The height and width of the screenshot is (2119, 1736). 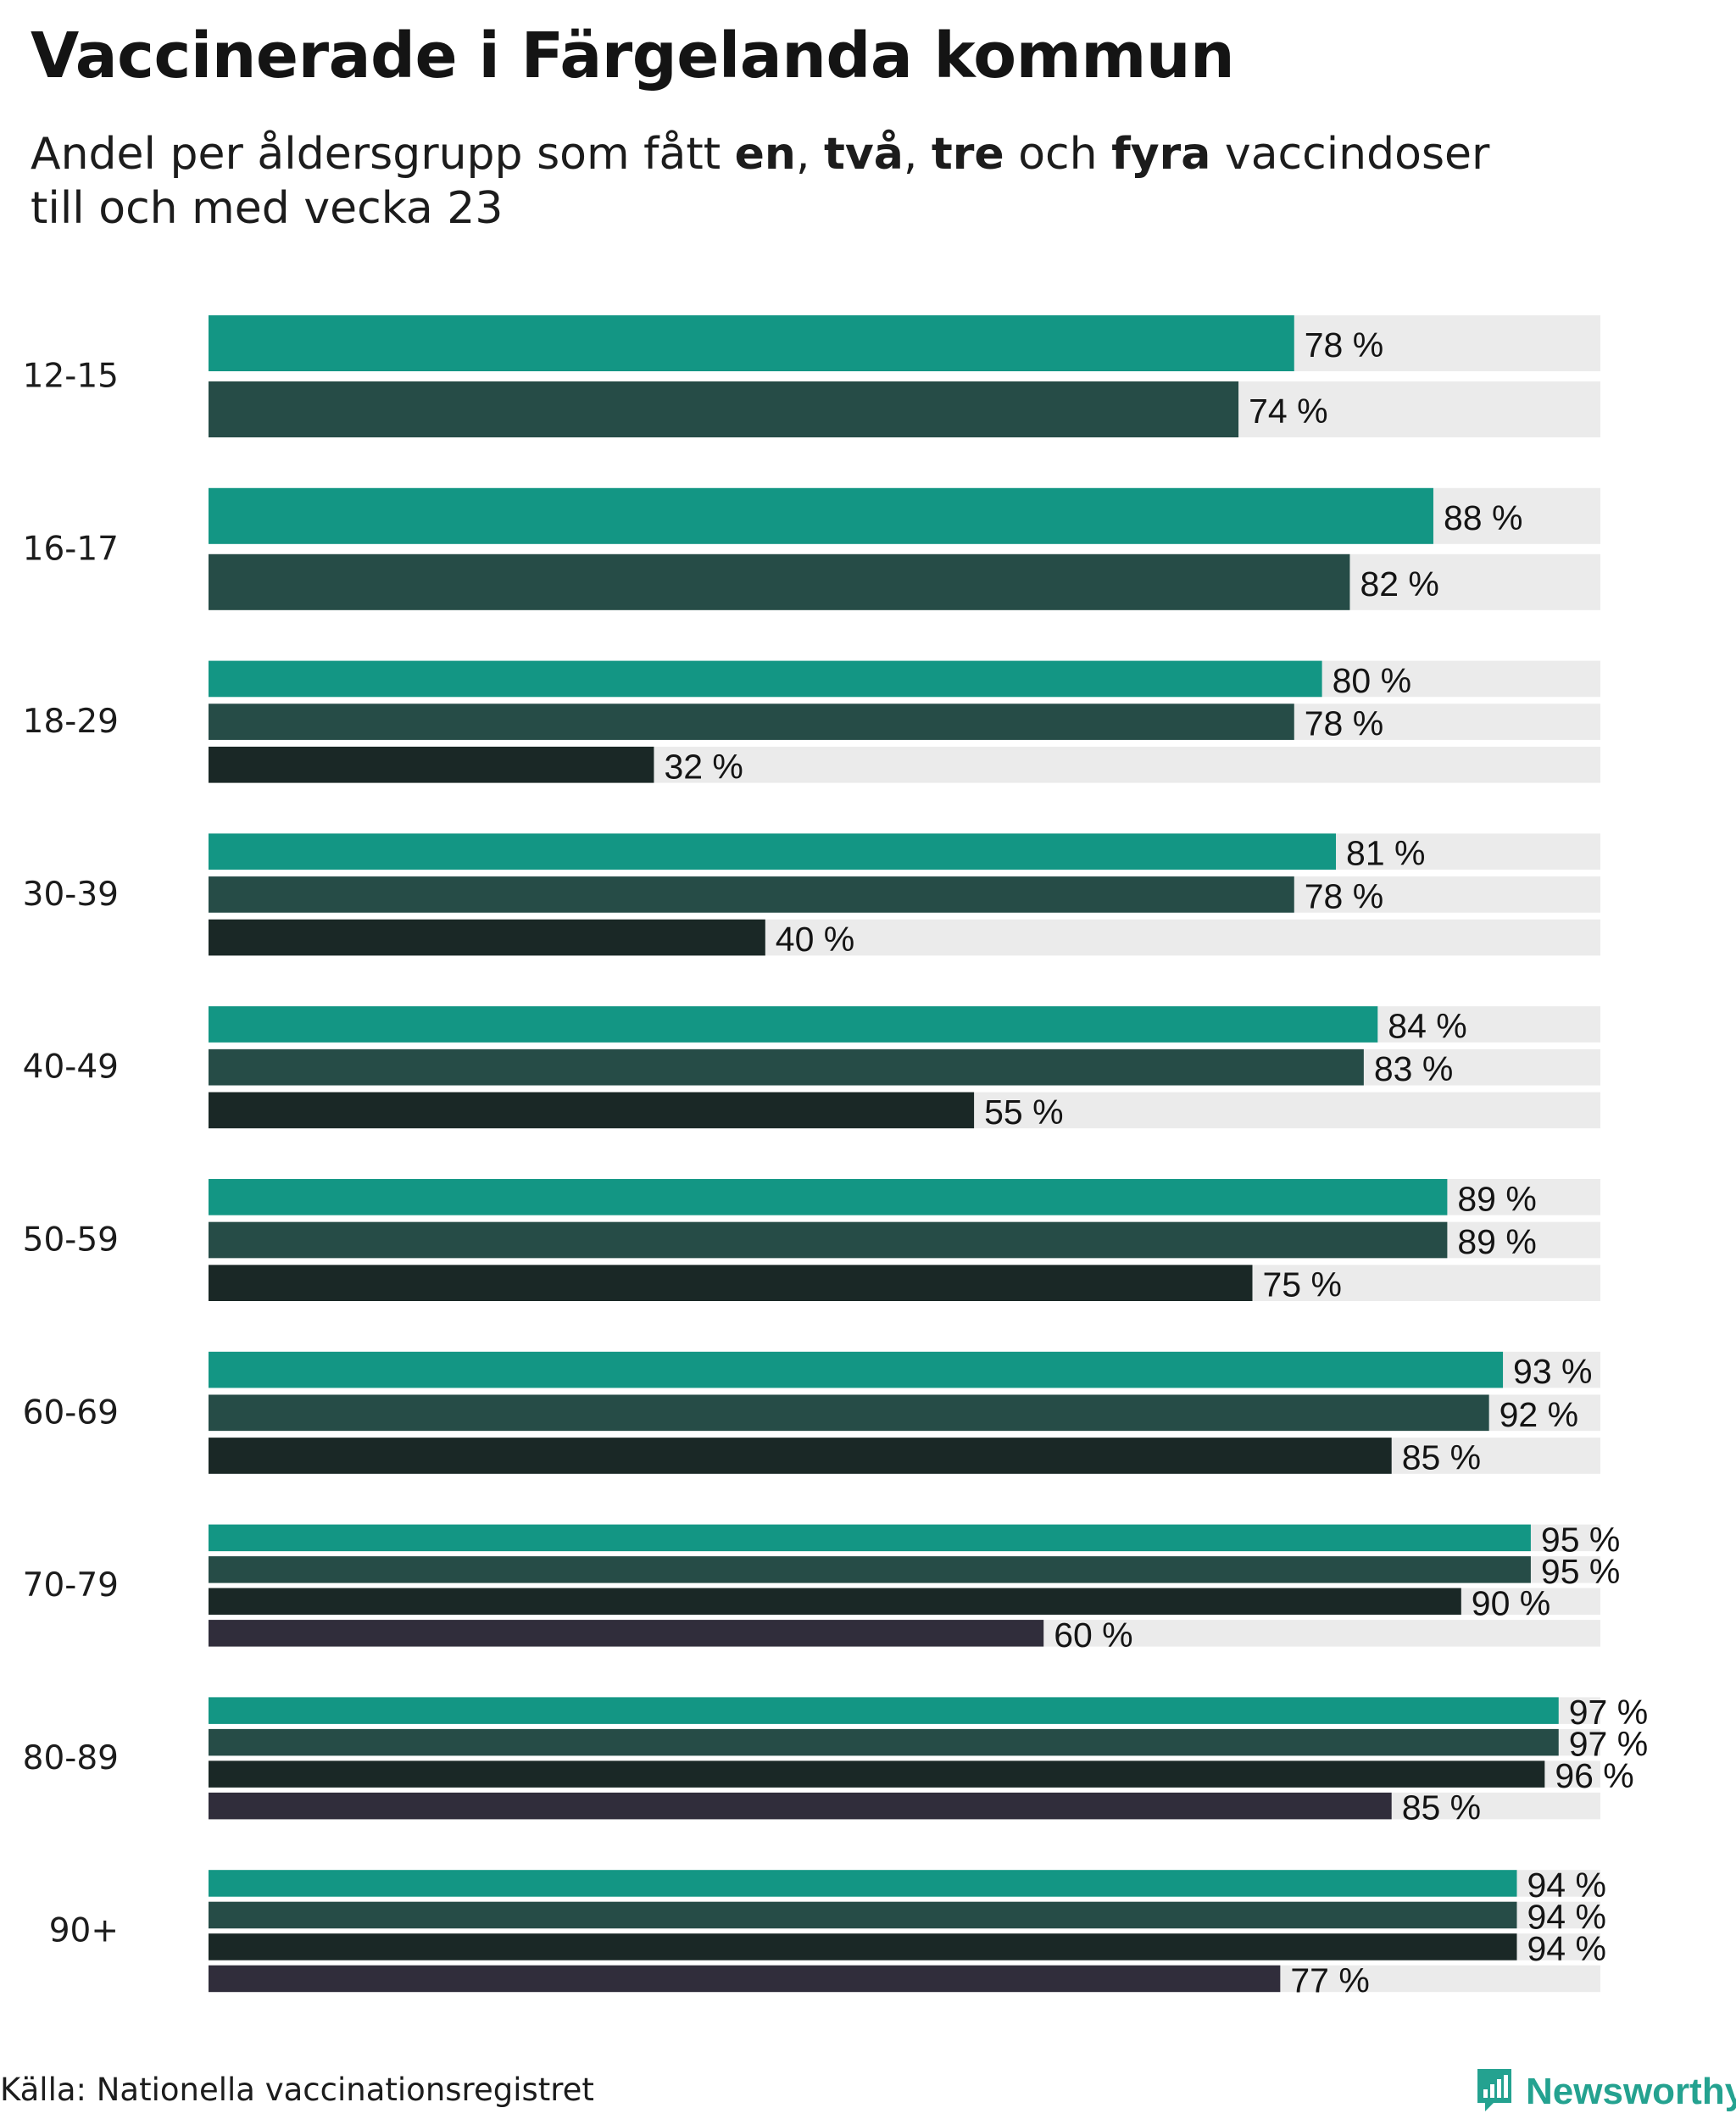 What do you see at coordinates (1552, 1372) in the screenshot?
I see `bar-value-label: 93 %` at bounding box center [1552, 1372].